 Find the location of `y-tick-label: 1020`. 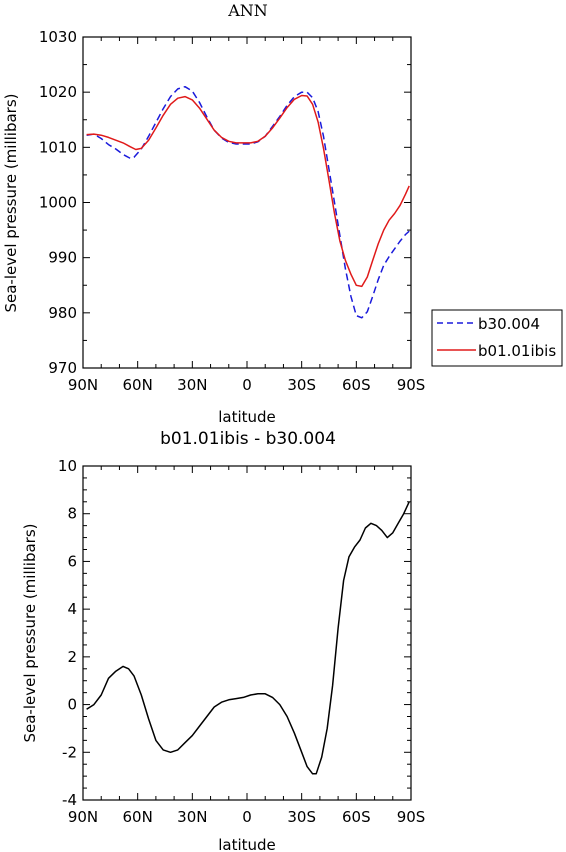

y-tick-label: 1020 is located at coordinates (58, 92).